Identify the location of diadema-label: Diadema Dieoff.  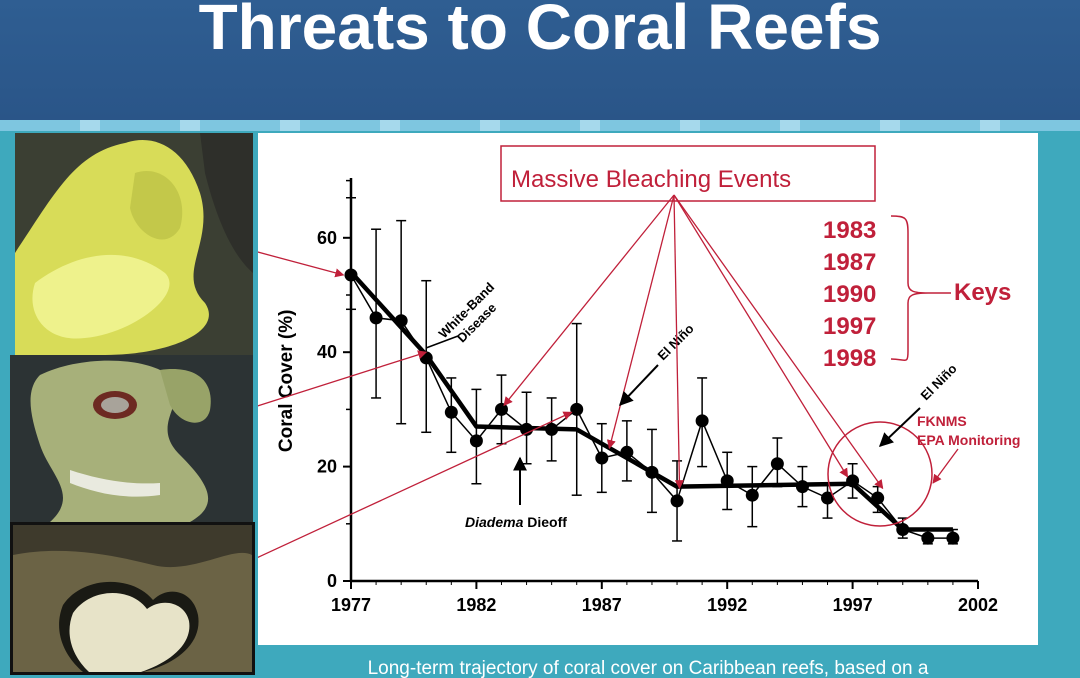
(516, 522).